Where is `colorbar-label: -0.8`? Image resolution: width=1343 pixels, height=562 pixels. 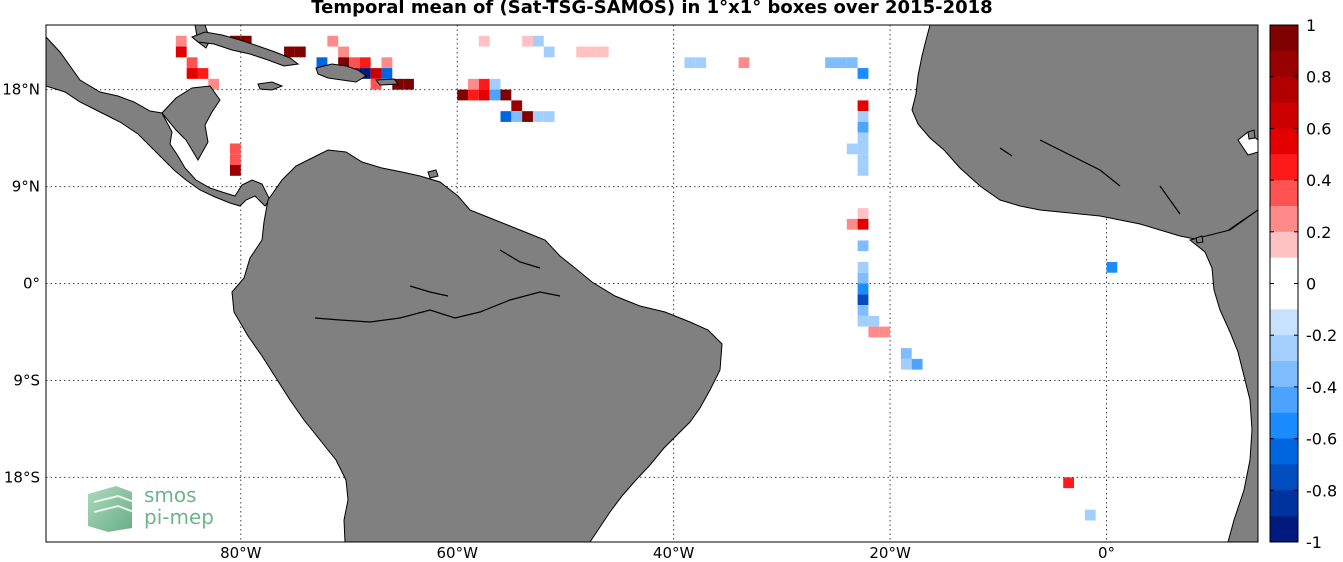
colorbar-label: -0.8 is located at coordinates (1321, 490).